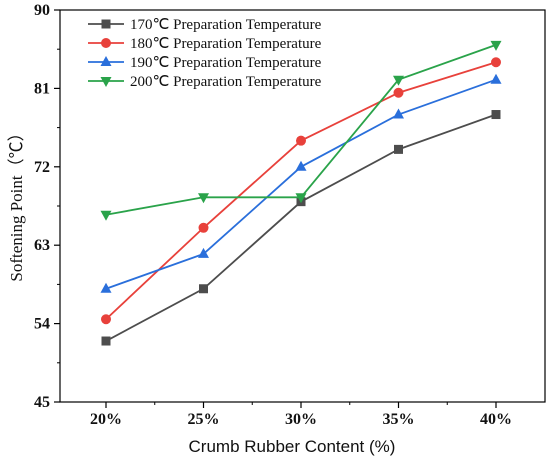 The height and width of the screenshot is (462, 550). Describe the element at coordinates (226, 63) in the screenshot. I see `legend-label: 190℃ Preparation Temperature` at that location.